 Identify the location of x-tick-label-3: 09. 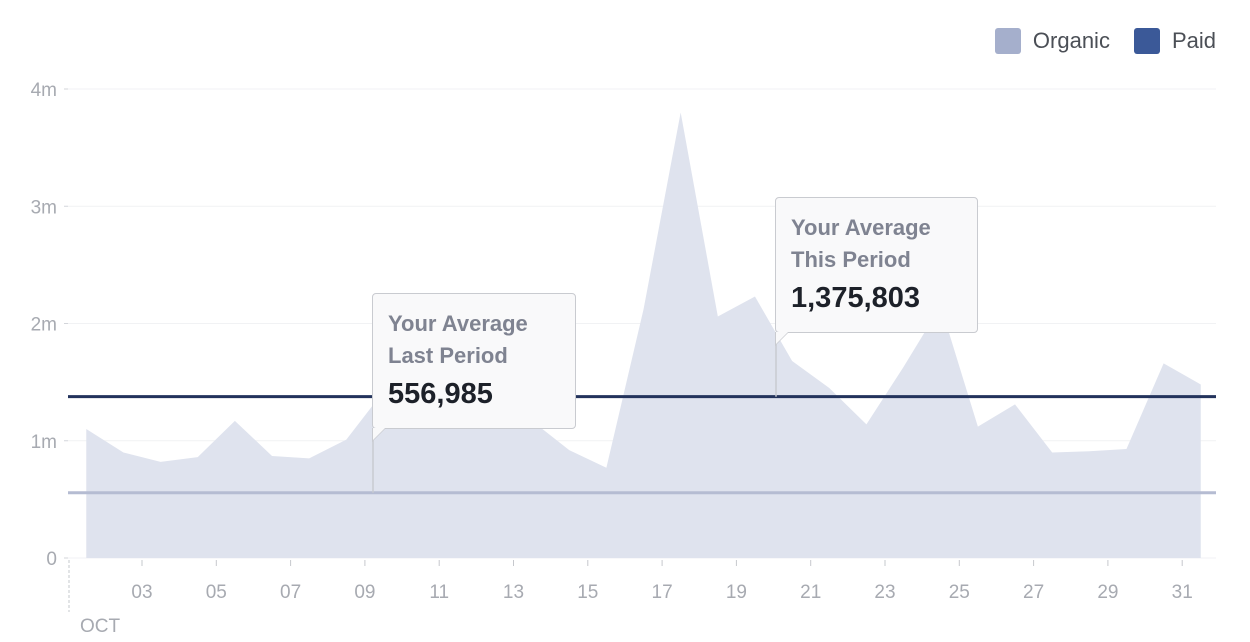
(364, 592).